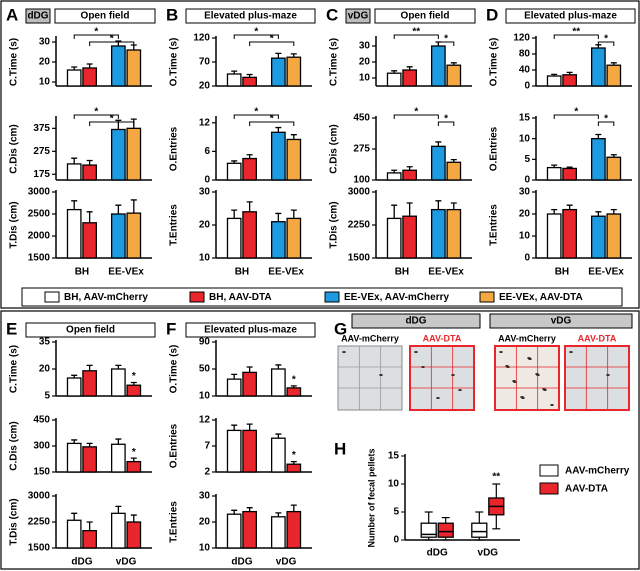 This screenshot has width=640, height=571. I want to click on panel-letter: A, so click(12, 14).